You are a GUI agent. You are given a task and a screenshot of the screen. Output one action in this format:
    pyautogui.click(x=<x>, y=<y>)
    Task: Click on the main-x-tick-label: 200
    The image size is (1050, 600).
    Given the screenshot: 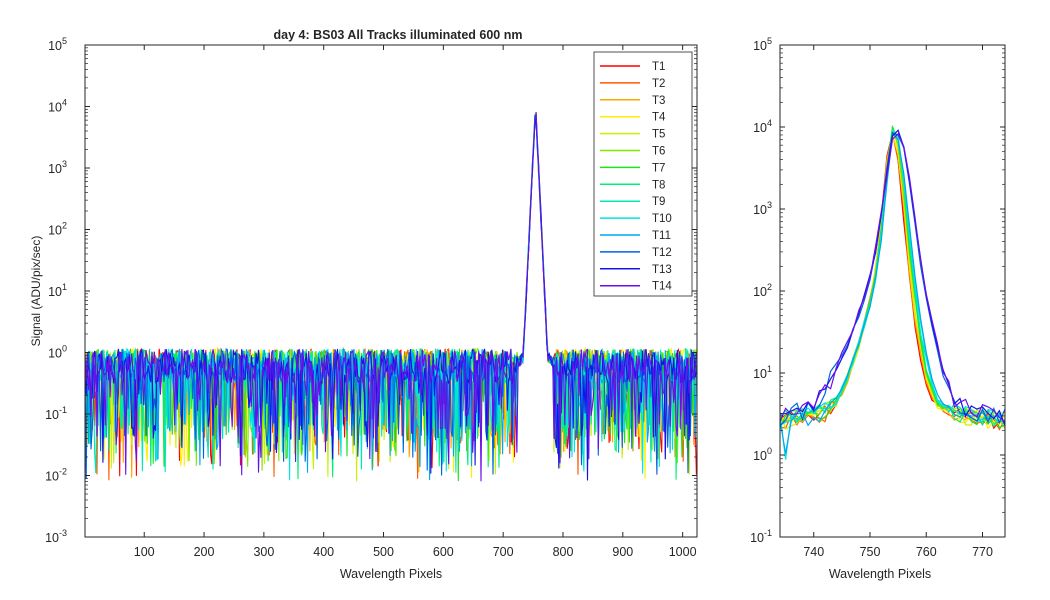 What is the action you would take?
    pyautogui.click(x=204, y=552)
    